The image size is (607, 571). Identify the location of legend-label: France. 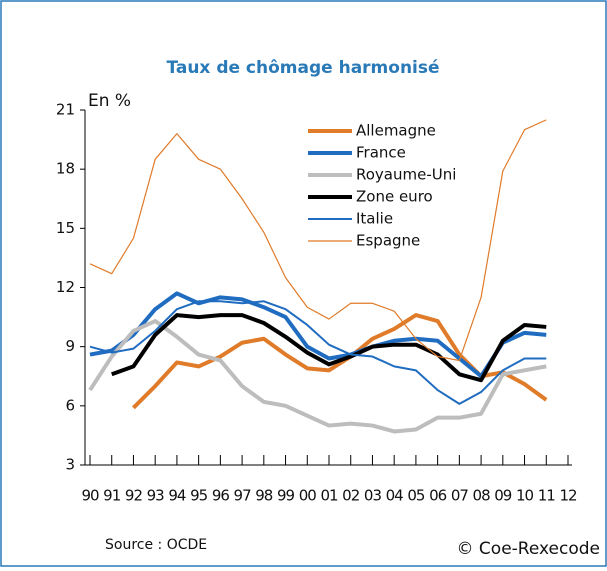
(381, 153).